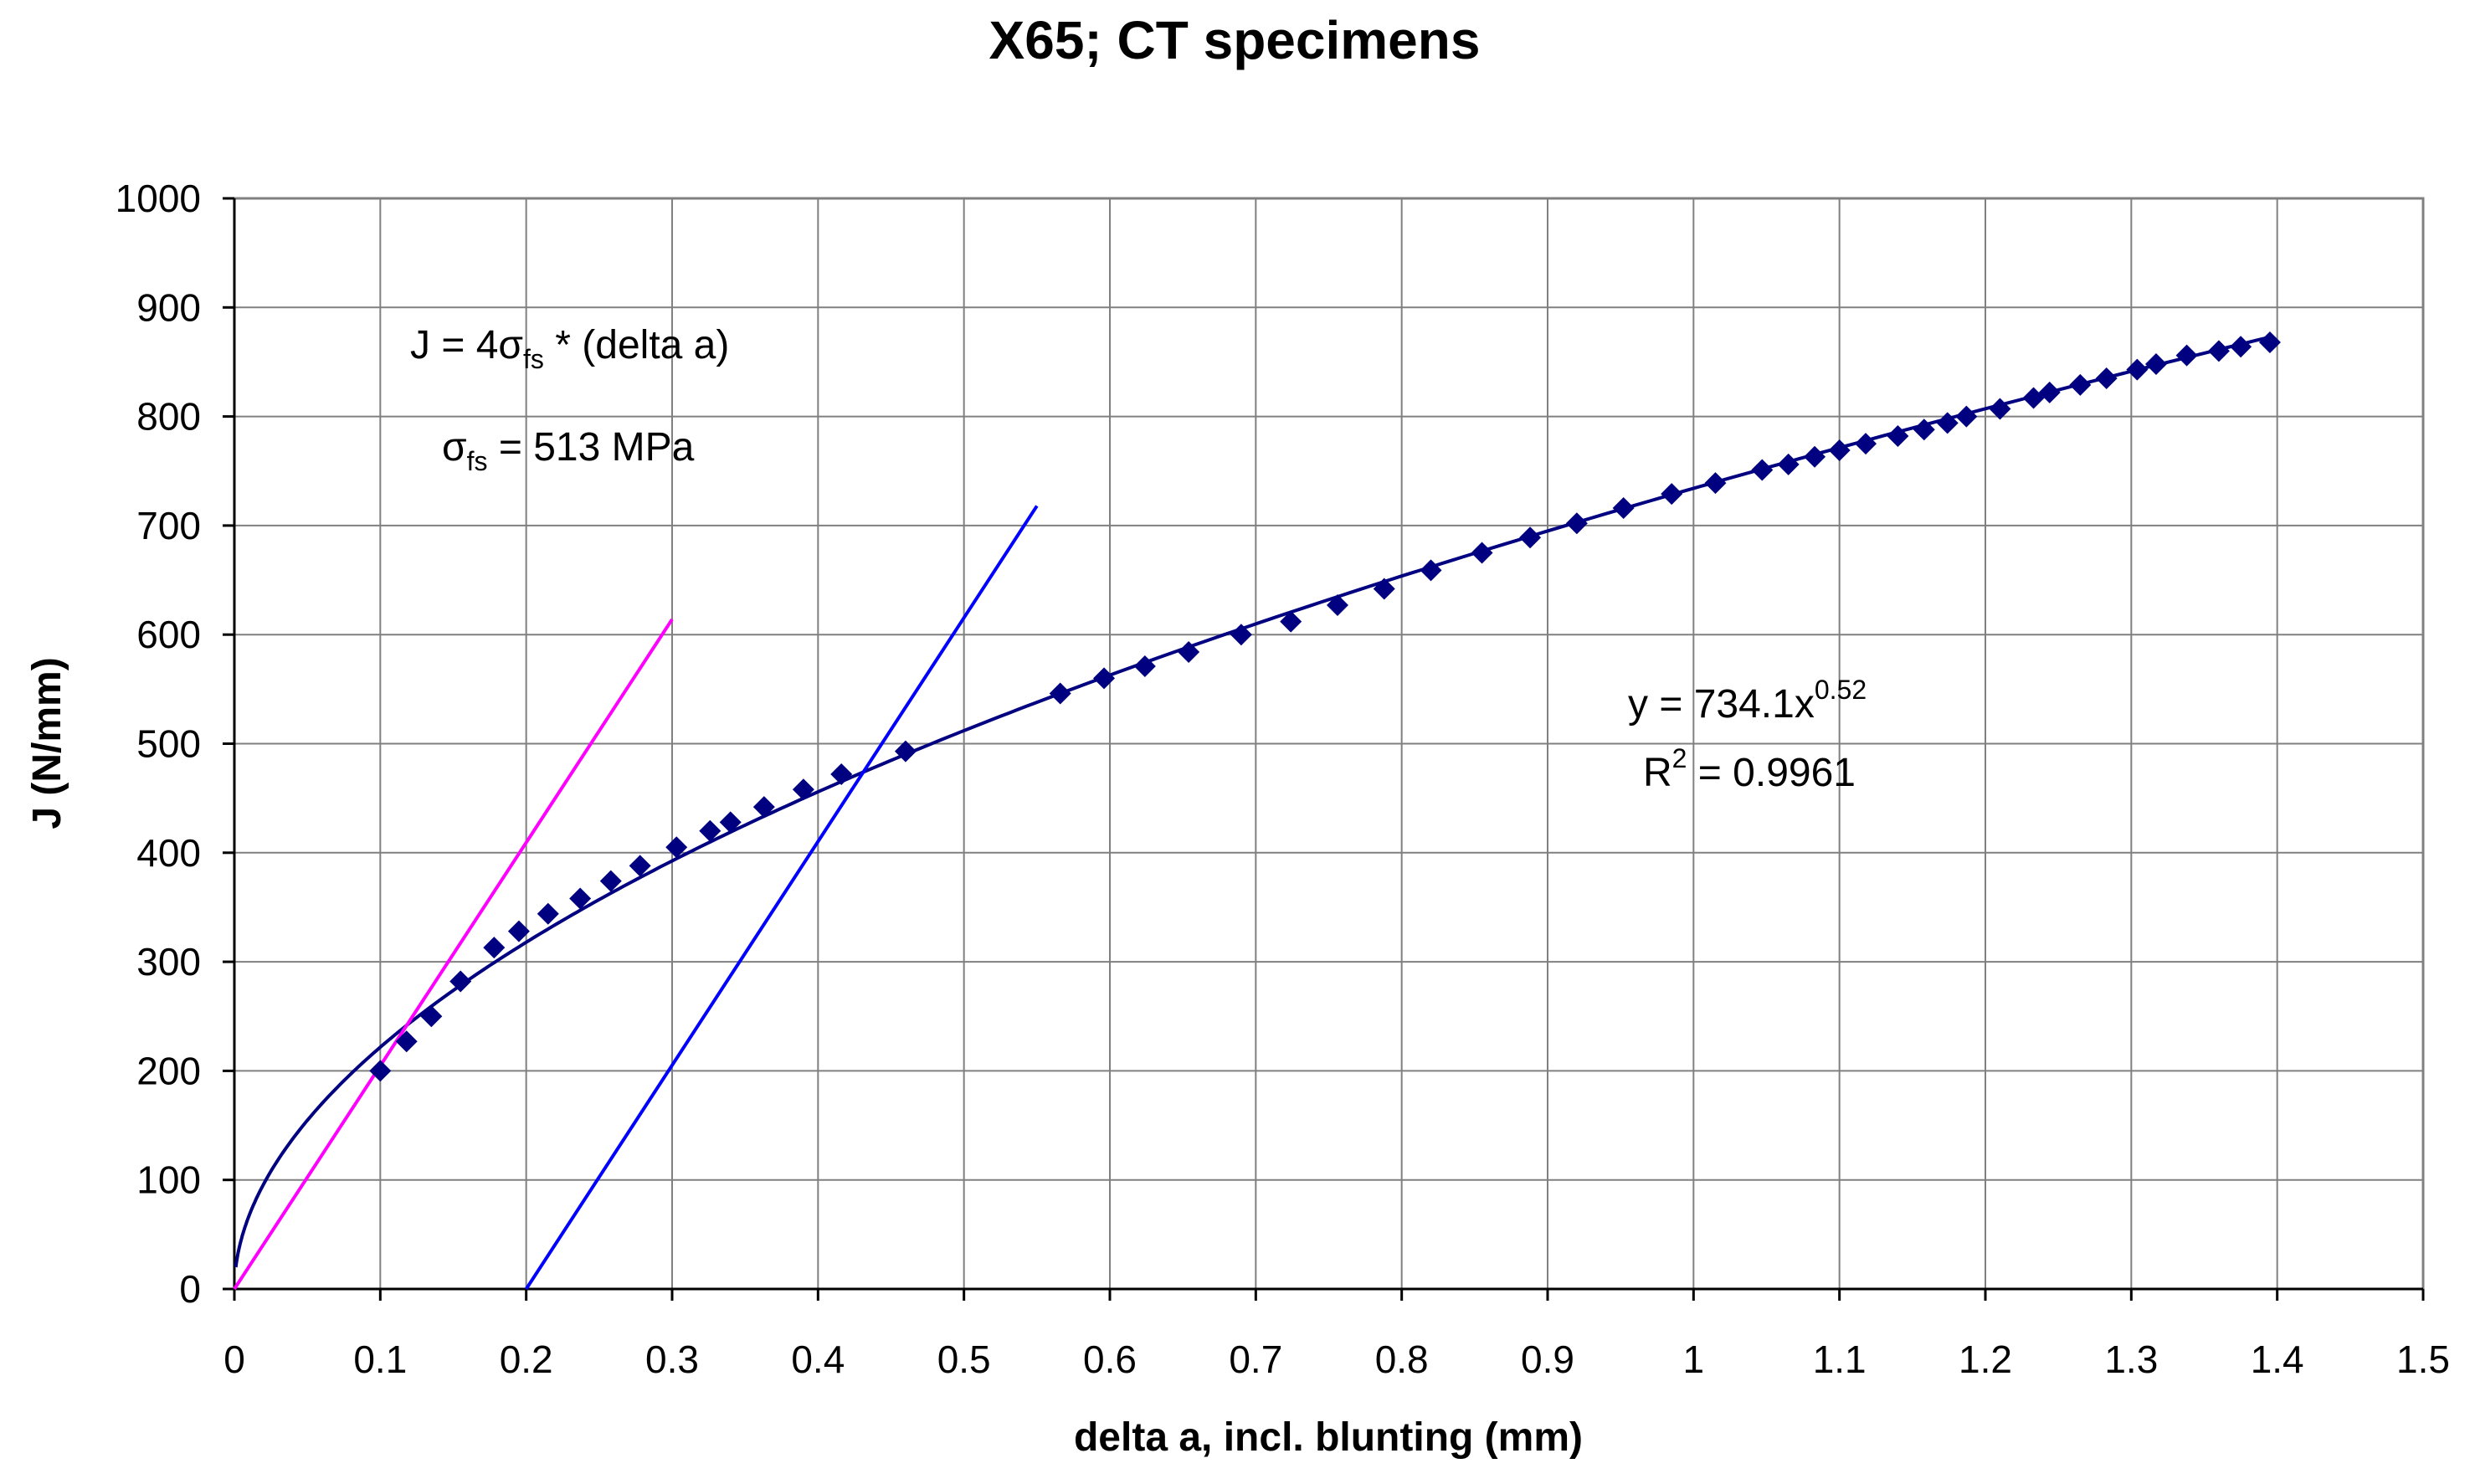 The height and width of the screenshot is (1484, 2470). What do you see at coordinates (190, 1289) in the screenshot?
I see `y-tick-label: 0` at bounding box center [190, 1289].